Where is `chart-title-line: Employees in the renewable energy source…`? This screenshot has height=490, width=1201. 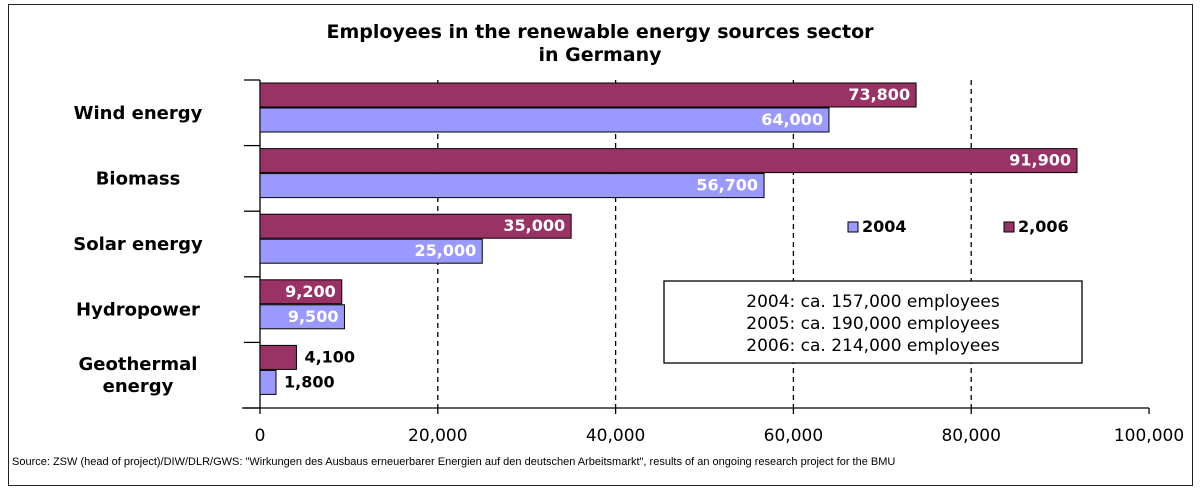
chart-title-line: Employees in the renewable energy source… is located at coordinates (600, 32).